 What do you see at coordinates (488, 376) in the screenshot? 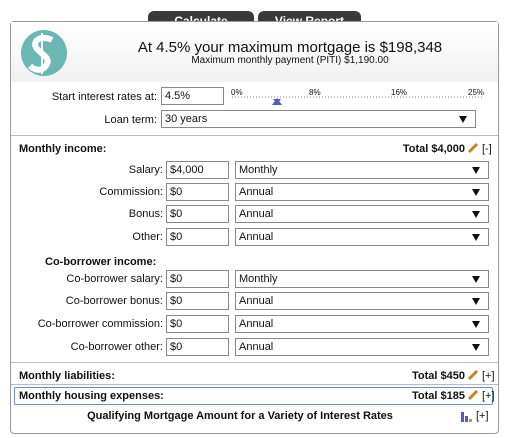
I see `liabilities-toggle: [+]` at bounding box center [488, 376].